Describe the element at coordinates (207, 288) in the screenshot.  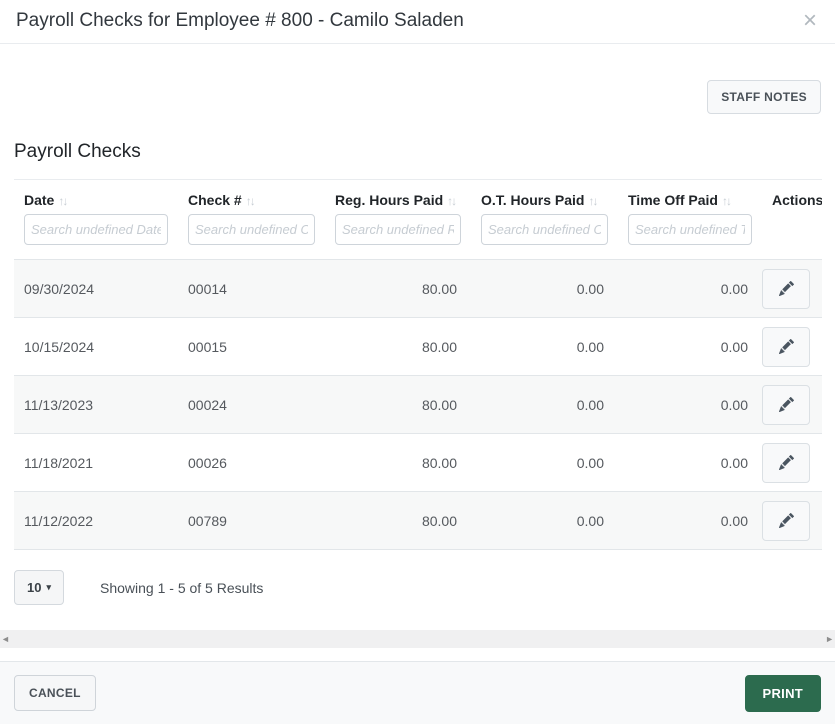
I see `cell-check-number: 00014` at that location.